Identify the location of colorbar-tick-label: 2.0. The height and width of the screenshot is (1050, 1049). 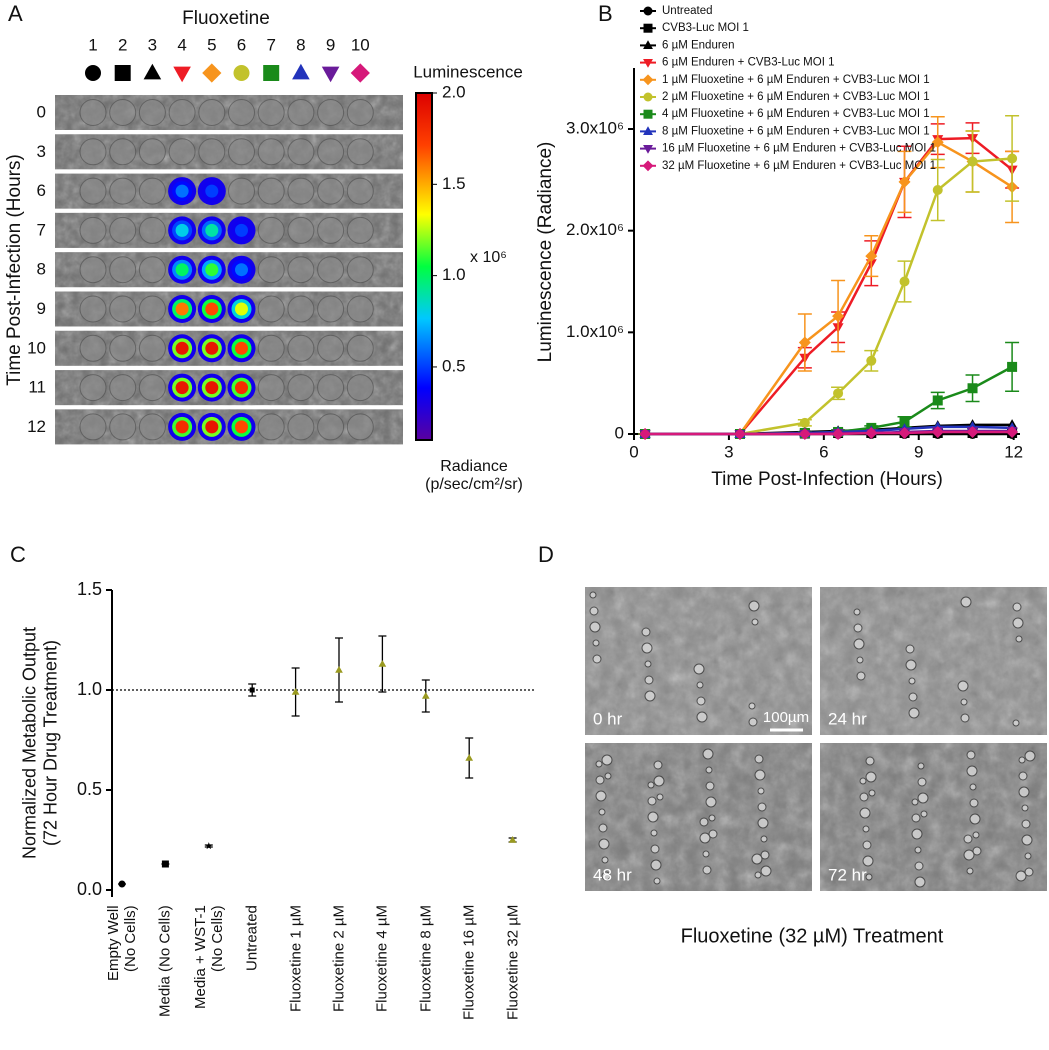
(454, 91).